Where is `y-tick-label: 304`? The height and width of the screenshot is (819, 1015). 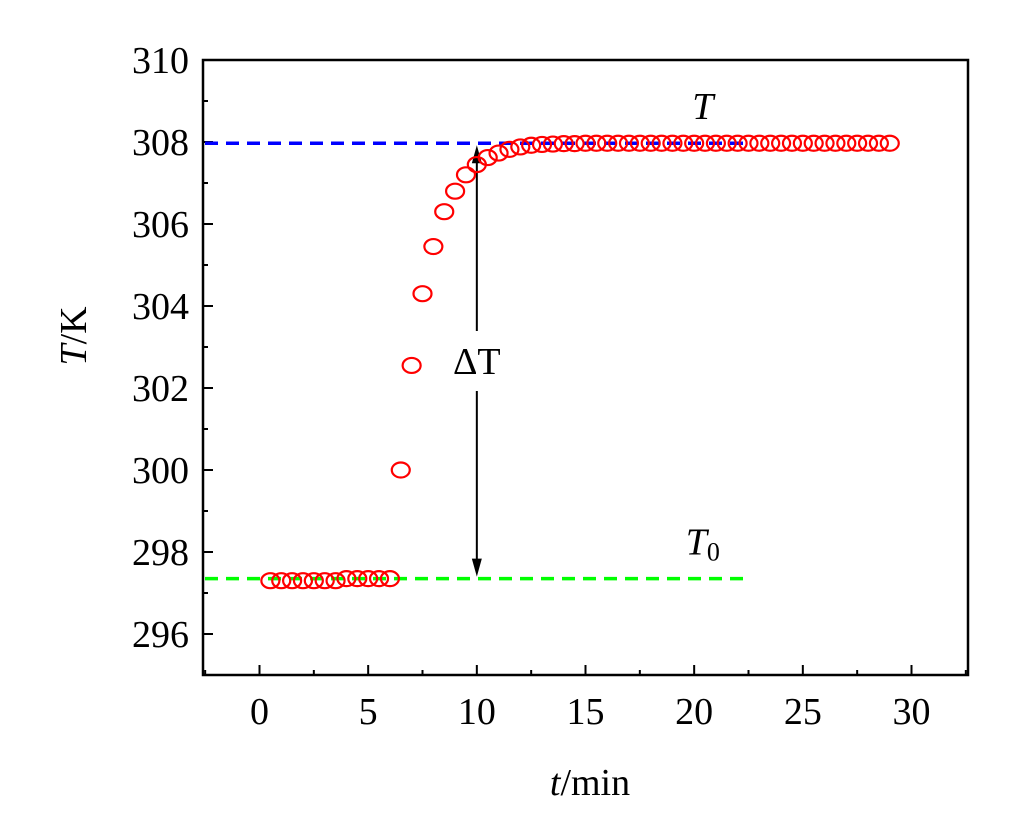
y-tick-label: 304 is located at coordinates (160, 307).